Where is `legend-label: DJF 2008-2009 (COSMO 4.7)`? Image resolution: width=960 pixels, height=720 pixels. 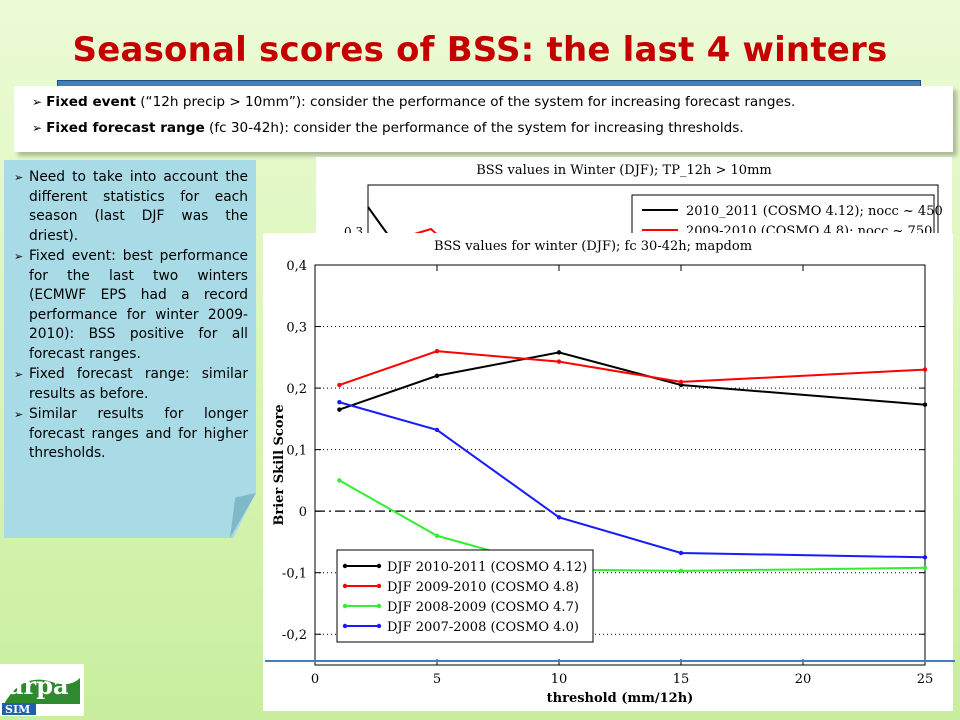
legend-label: DJF 2008-2009 (COSMO 4.7) is located at coordinates (483, 607).